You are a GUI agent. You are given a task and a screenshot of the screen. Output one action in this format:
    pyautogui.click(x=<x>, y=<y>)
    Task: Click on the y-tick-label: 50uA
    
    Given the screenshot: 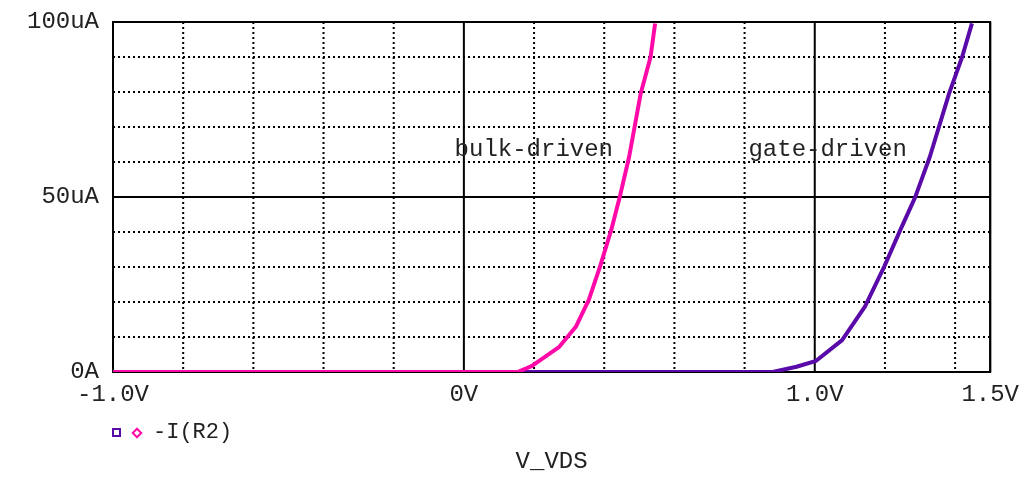 What is the action you would take?
    pyautogui.click(x=70, y=197)
    